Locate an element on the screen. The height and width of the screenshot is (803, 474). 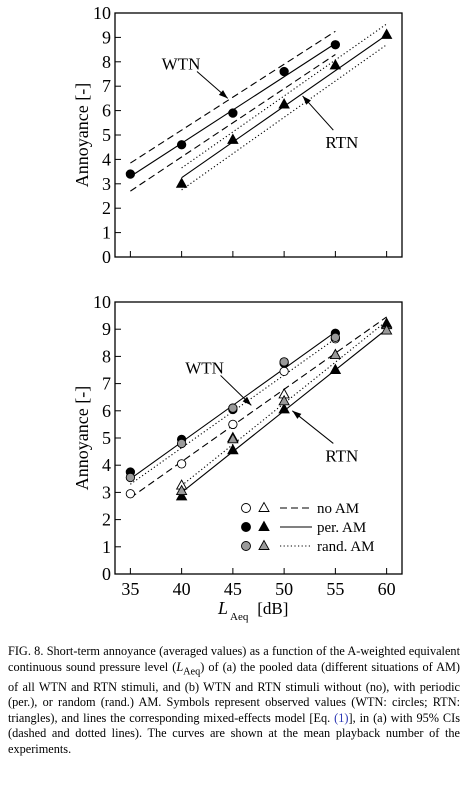
y-tick-label-a-0: 0 is located at coordinates (106, 257).